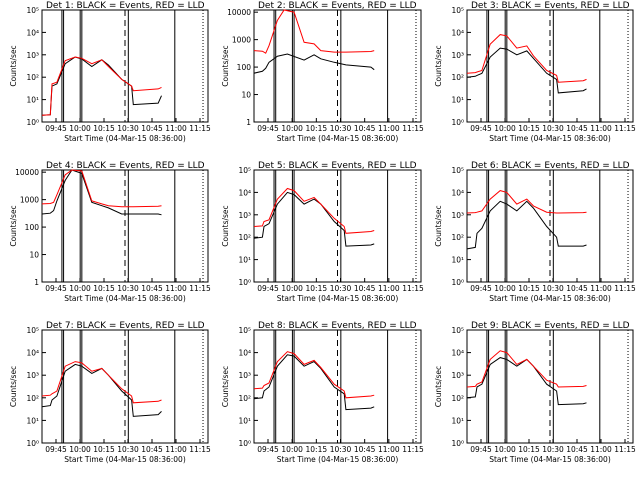 Image resolution: width=640 pixels, height=480 pixels. I want to click on panel-title: Det 2: BLACK = Events, RED = LLD, so click(337, 6).